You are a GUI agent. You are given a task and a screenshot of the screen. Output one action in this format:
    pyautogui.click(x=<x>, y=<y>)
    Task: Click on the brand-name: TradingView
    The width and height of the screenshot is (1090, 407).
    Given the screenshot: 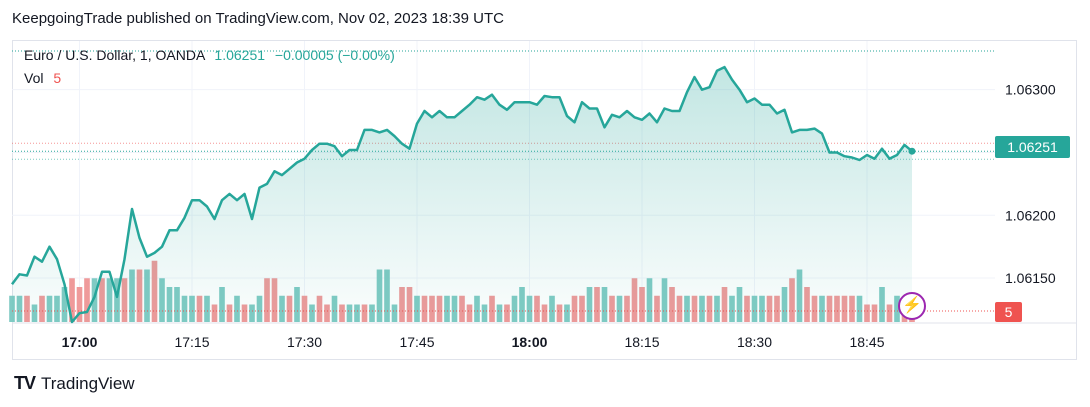 What is the action you would take?
    pyautogui.click(x=88, y=383)
    